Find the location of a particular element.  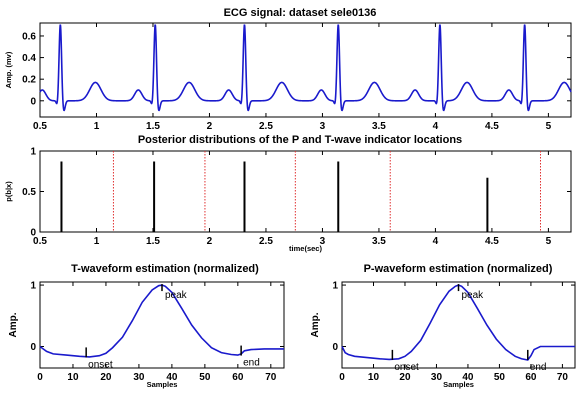

x-axis-label: time(sec) is located at coordinates (305, 248).